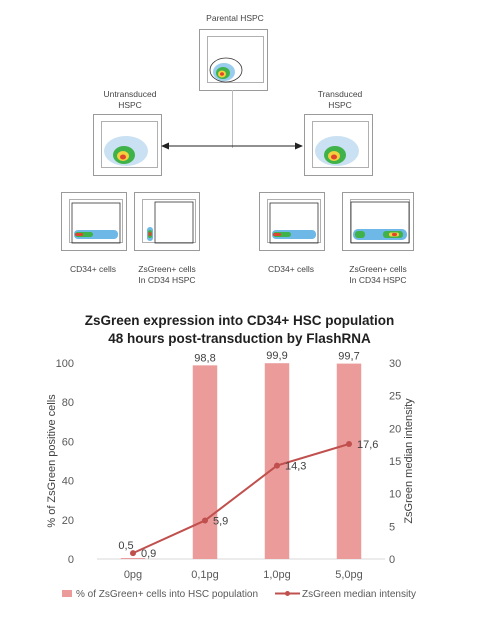  Describe the element at coordinates (133, 575) in the screenshot. I see `x-tick-label: 0pg` at that location.